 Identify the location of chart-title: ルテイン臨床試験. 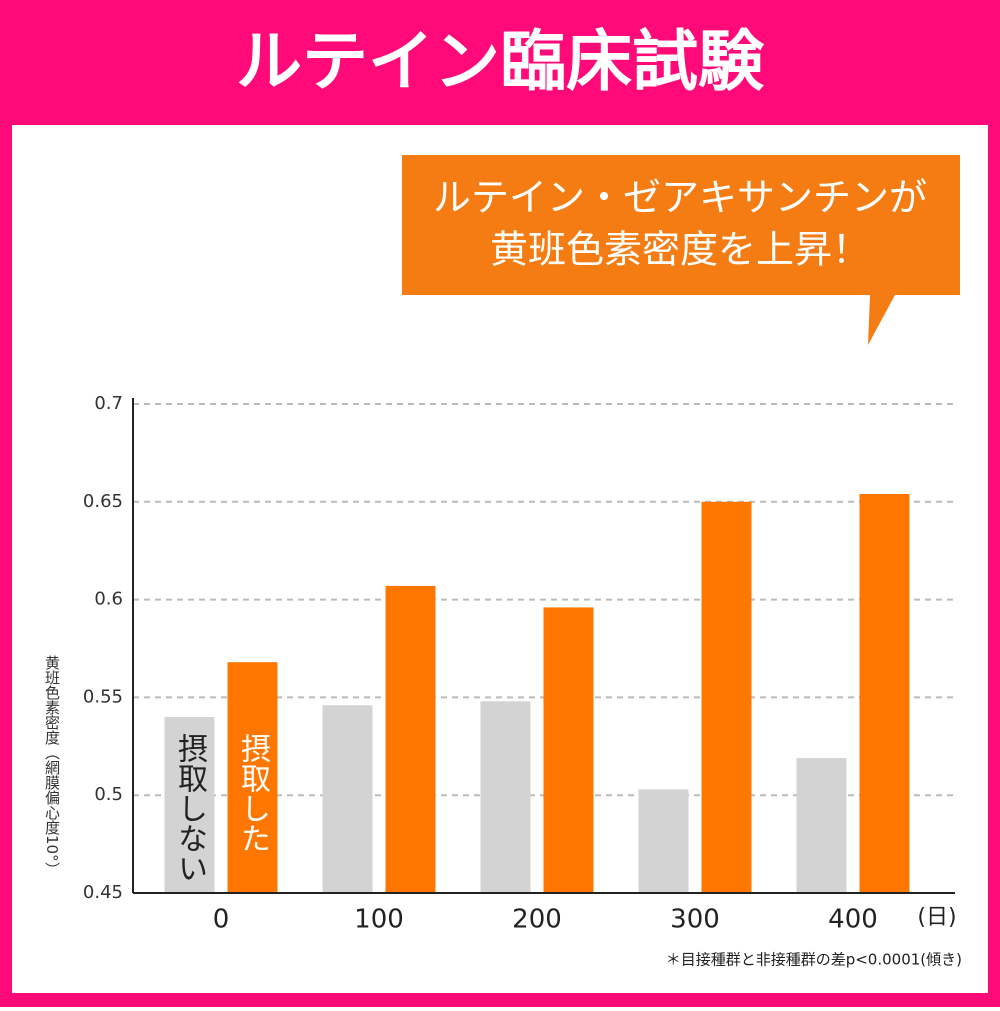
(500, 61).